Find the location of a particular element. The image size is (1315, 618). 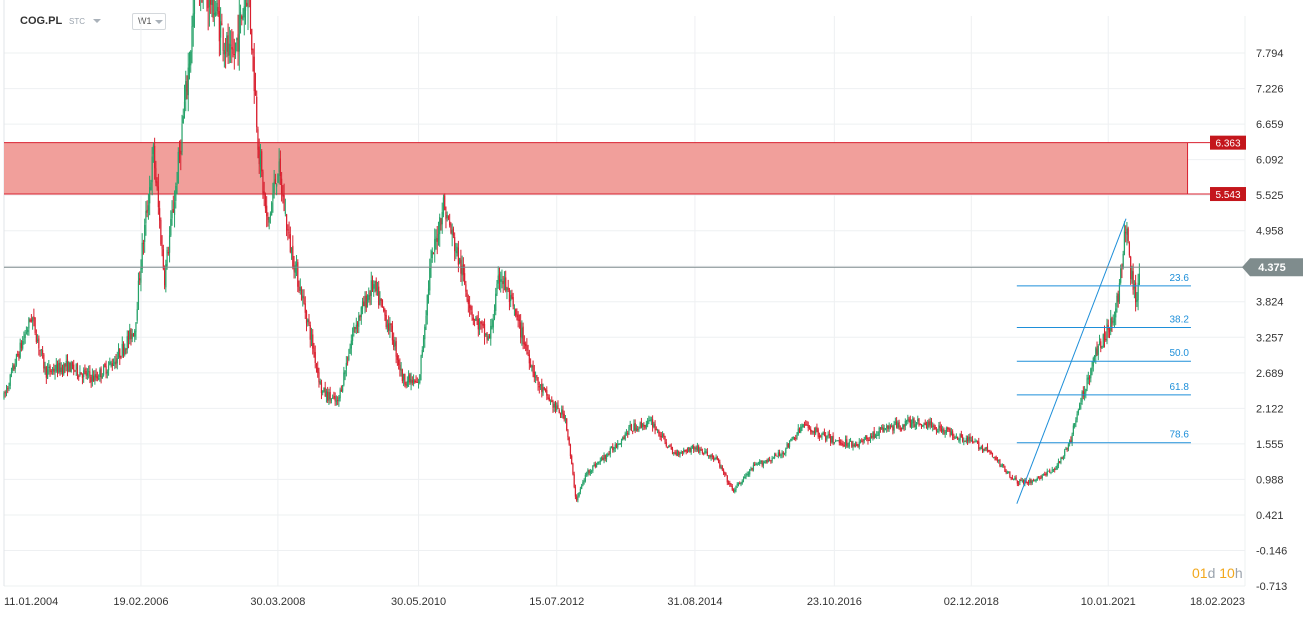

y-axis-tick-label: 3.824 is located at coordinates (1270, 303).